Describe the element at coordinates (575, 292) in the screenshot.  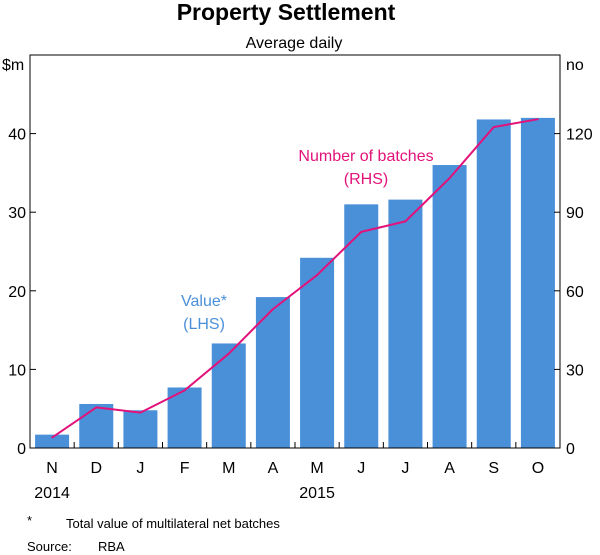
I see `right-tick-label: 60` at that location.